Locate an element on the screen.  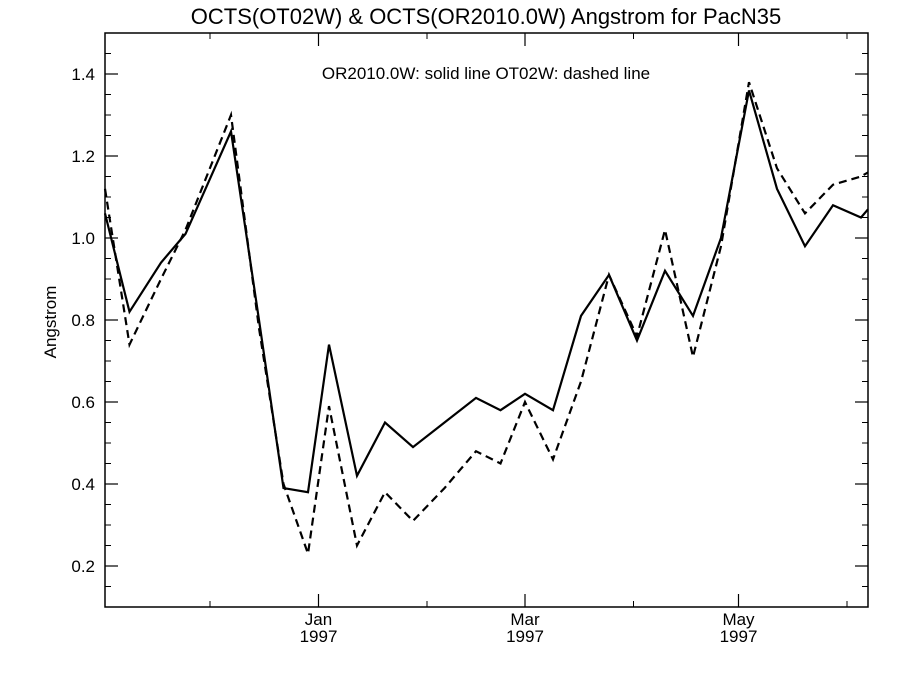
x-tick-label-month: Mar is located at coordinates (525, 619).